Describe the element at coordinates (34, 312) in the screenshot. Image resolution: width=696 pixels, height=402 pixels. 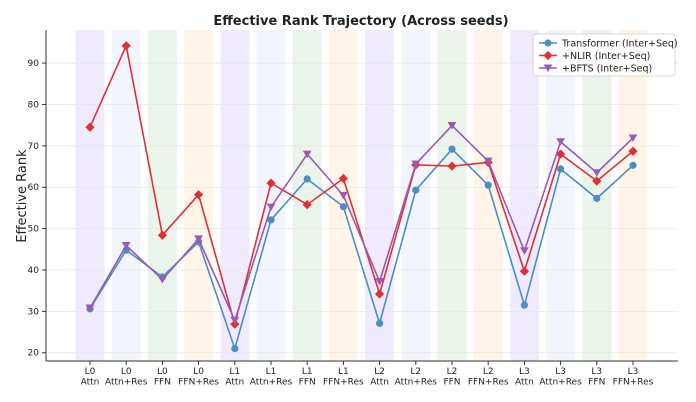
I see `y-tick-label: 30` at that location.